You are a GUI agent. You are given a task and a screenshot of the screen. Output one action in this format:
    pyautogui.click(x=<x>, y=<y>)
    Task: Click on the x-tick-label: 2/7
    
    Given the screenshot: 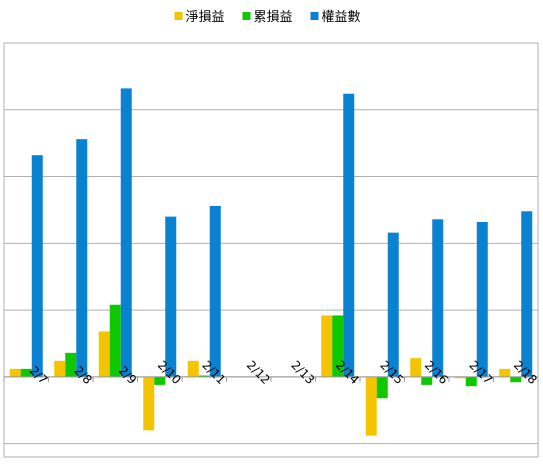 What is the action you would take?
    pyautogui.click(x=39, y=375)
    